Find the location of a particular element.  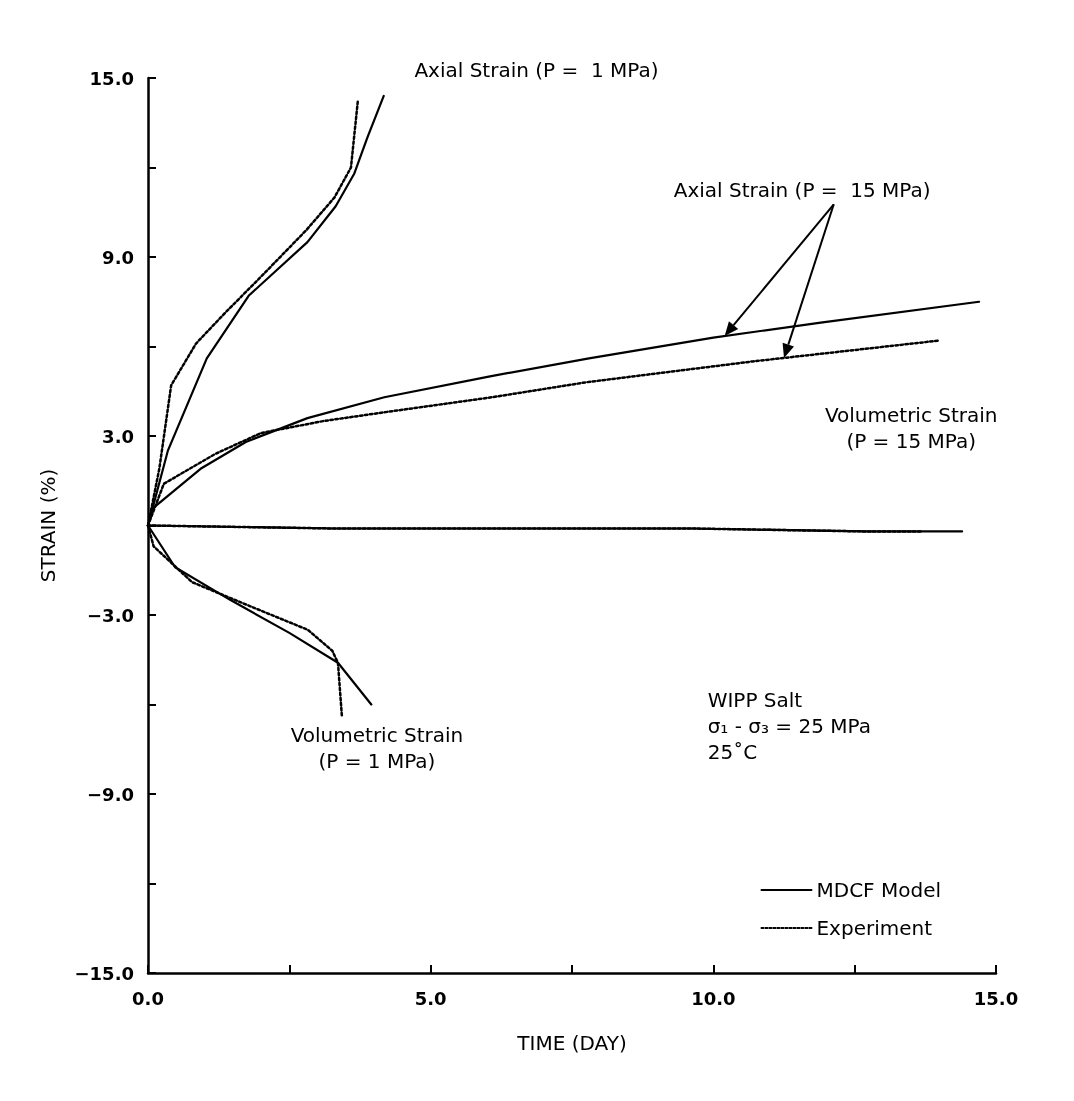

annotation: Axial Strain (P = 1 MPa) is located at coordinates (536, 69).